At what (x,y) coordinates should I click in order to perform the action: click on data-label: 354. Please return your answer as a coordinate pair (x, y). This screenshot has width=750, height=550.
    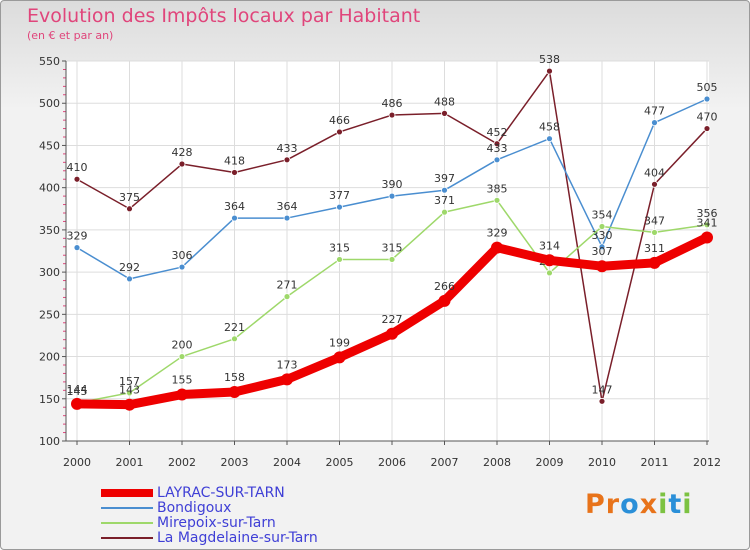
    Looking at the image, I should click on (602, 215).